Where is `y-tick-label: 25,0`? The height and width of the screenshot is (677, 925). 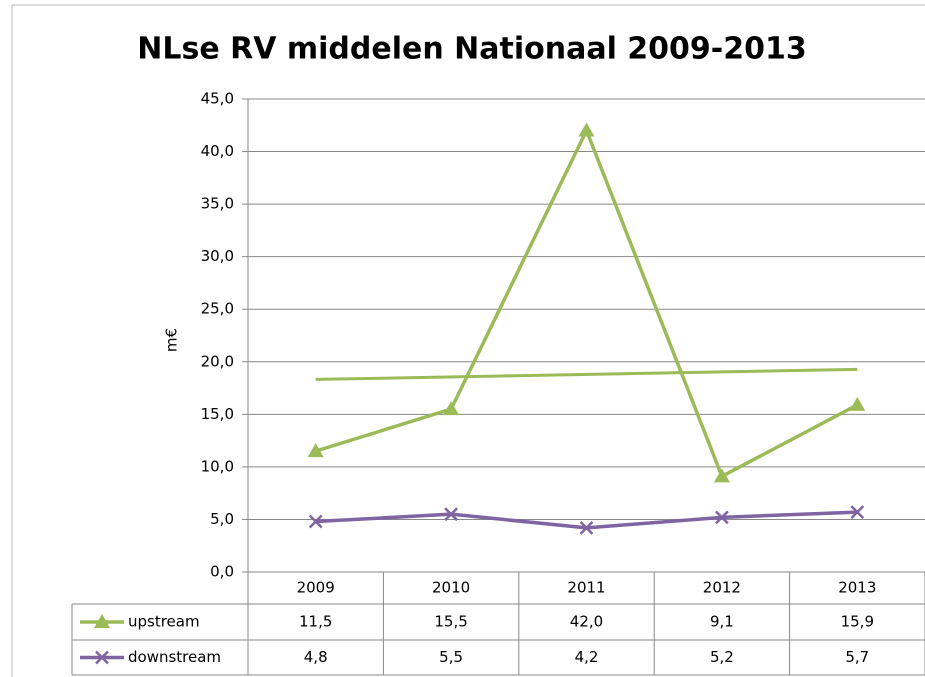
y-tick-label: 25,0 is located at coordinates (217, 309).